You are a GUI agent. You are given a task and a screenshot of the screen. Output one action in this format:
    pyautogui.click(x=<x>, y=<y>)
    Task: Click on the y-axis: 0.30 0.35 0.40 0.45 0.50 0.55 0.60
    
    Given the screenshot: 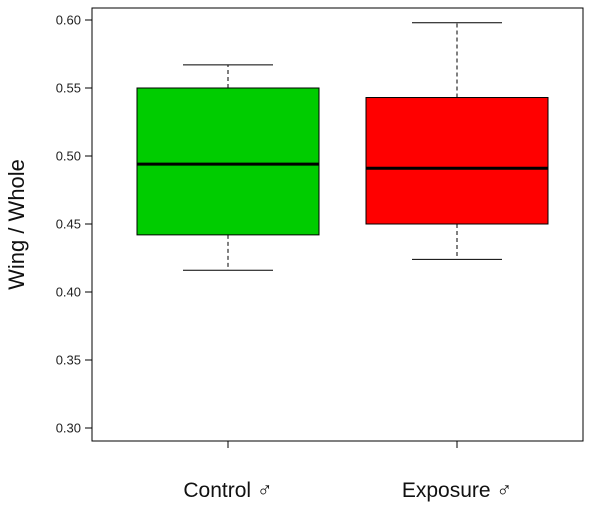 What is the action you would take?
    pyautogui.click(x=74, y=224)
    